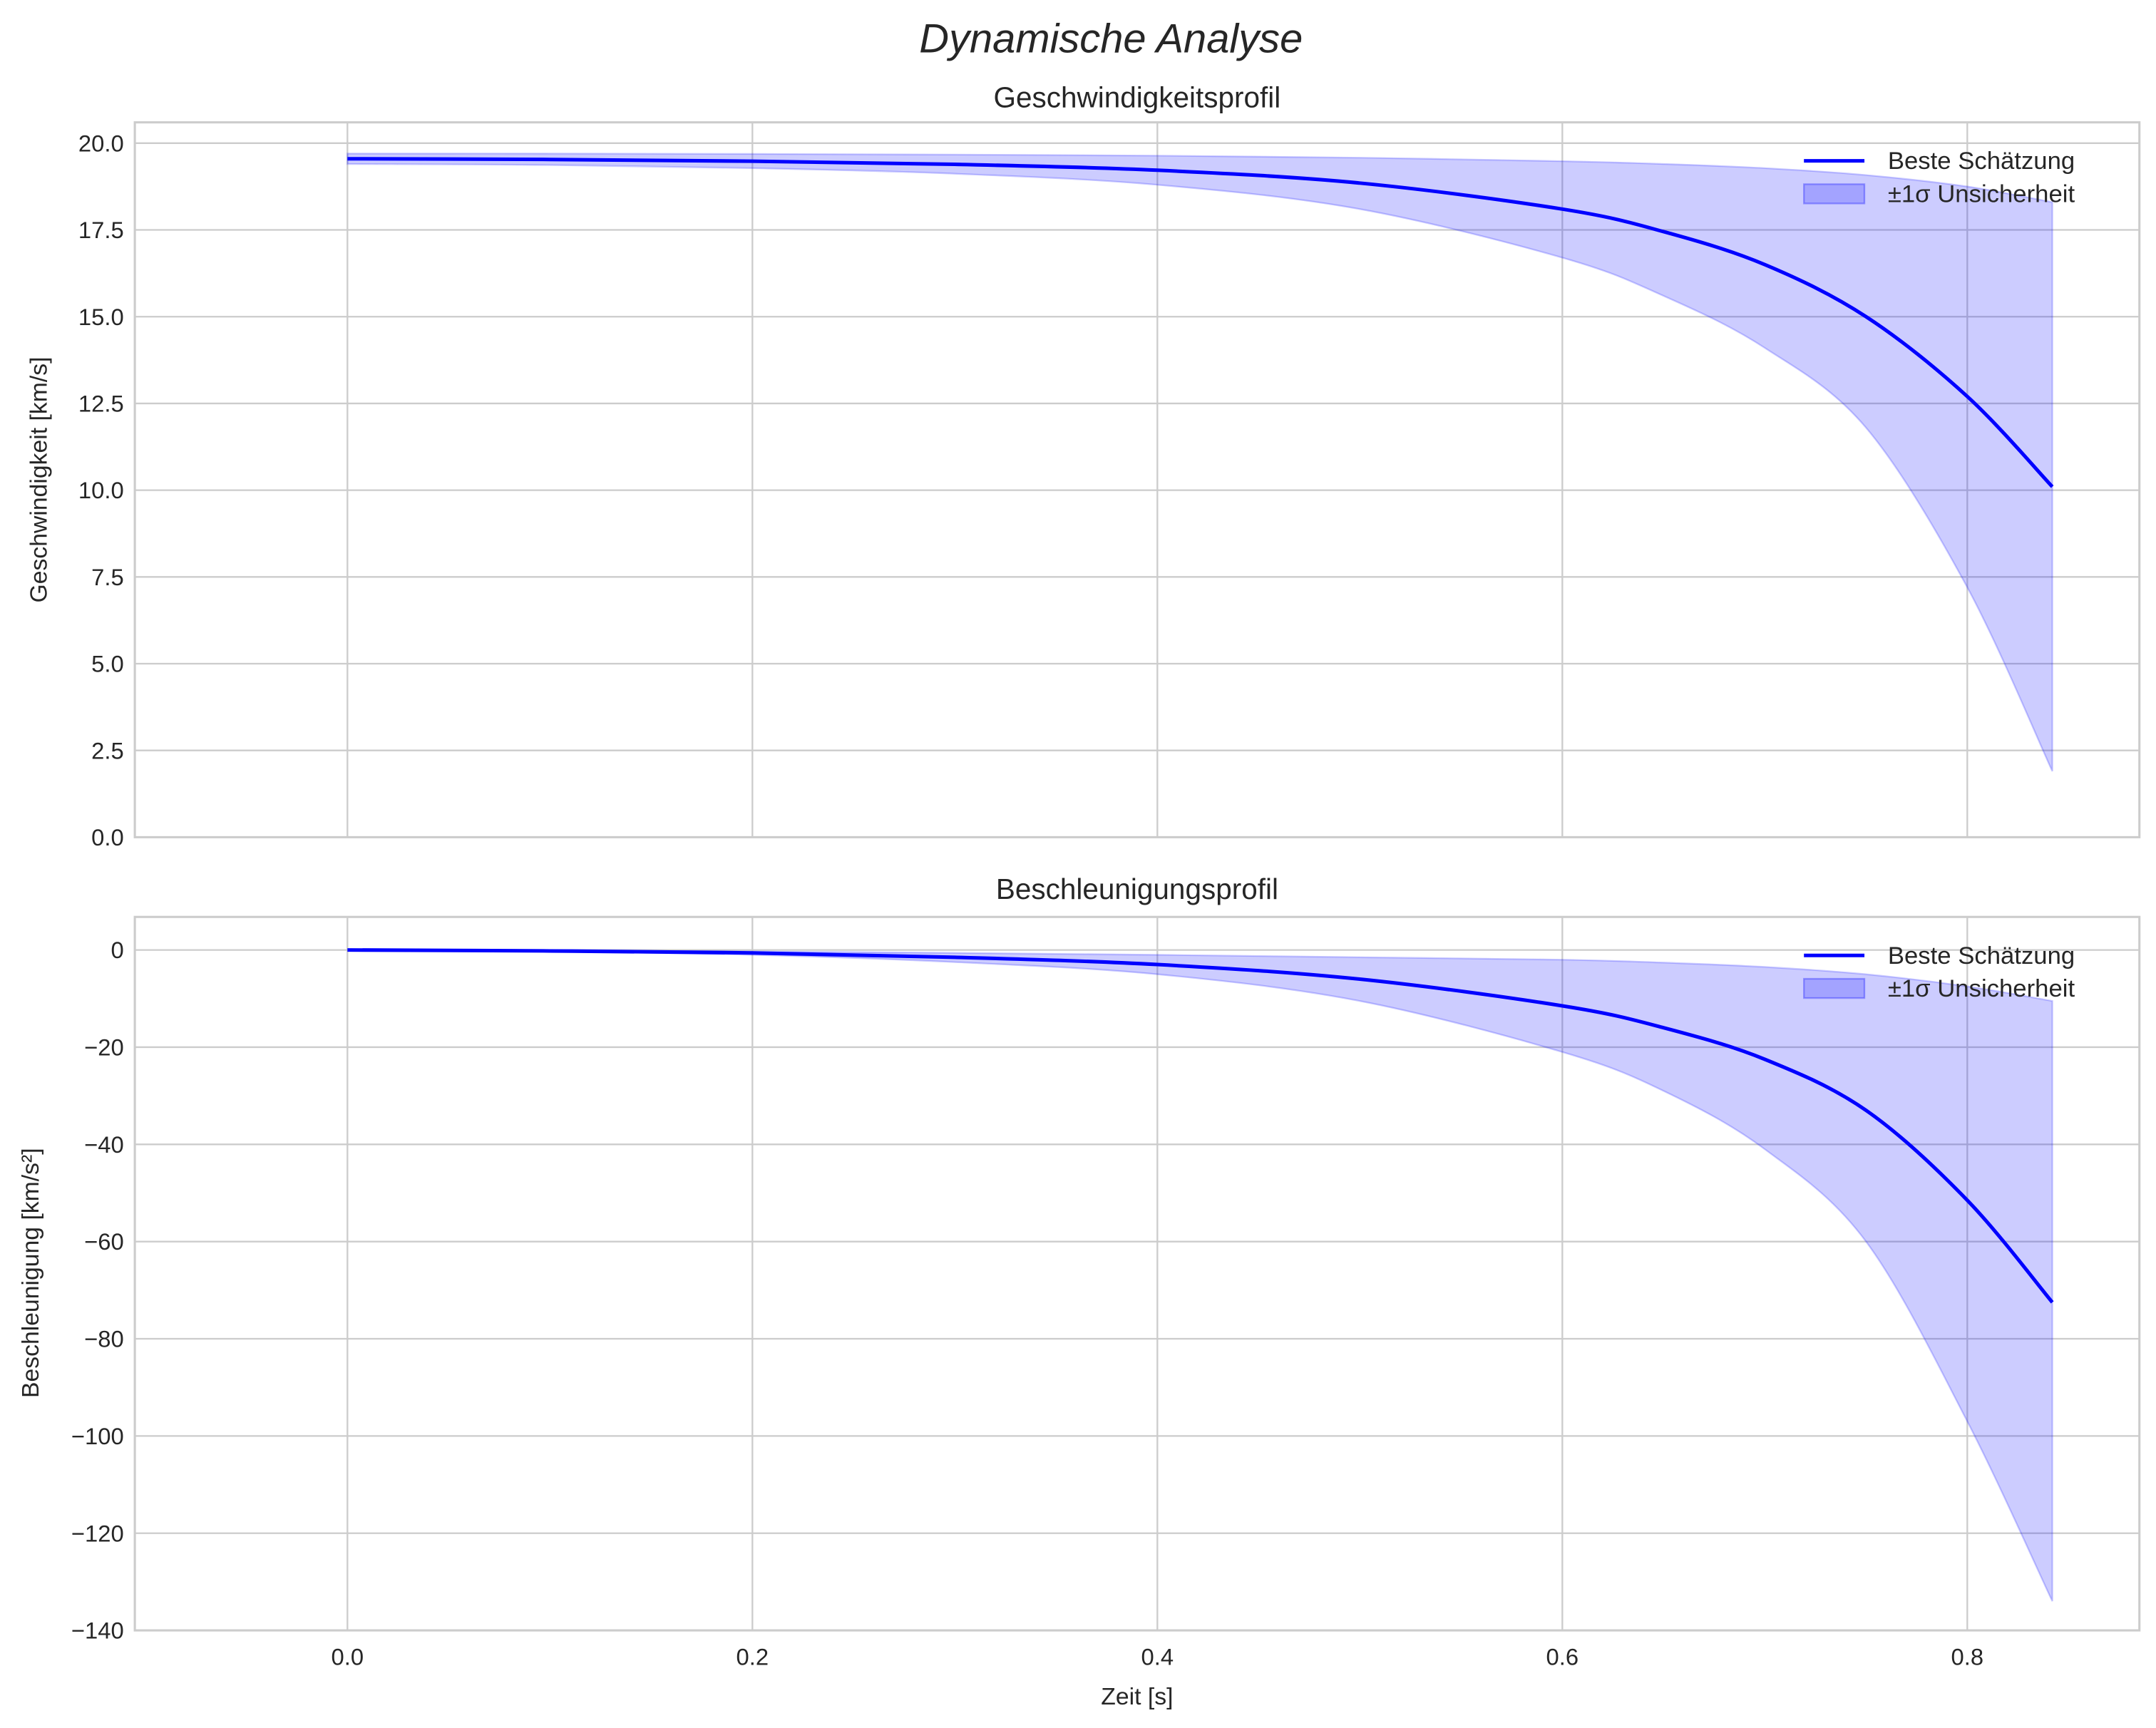 The width and height of the screenshot is (2156, 1728). What do you see at coordinates (1137, 1696) in the screenshot?
I see `x-axis-label: Zeit [s]` at bounding box center [1137, 1696].